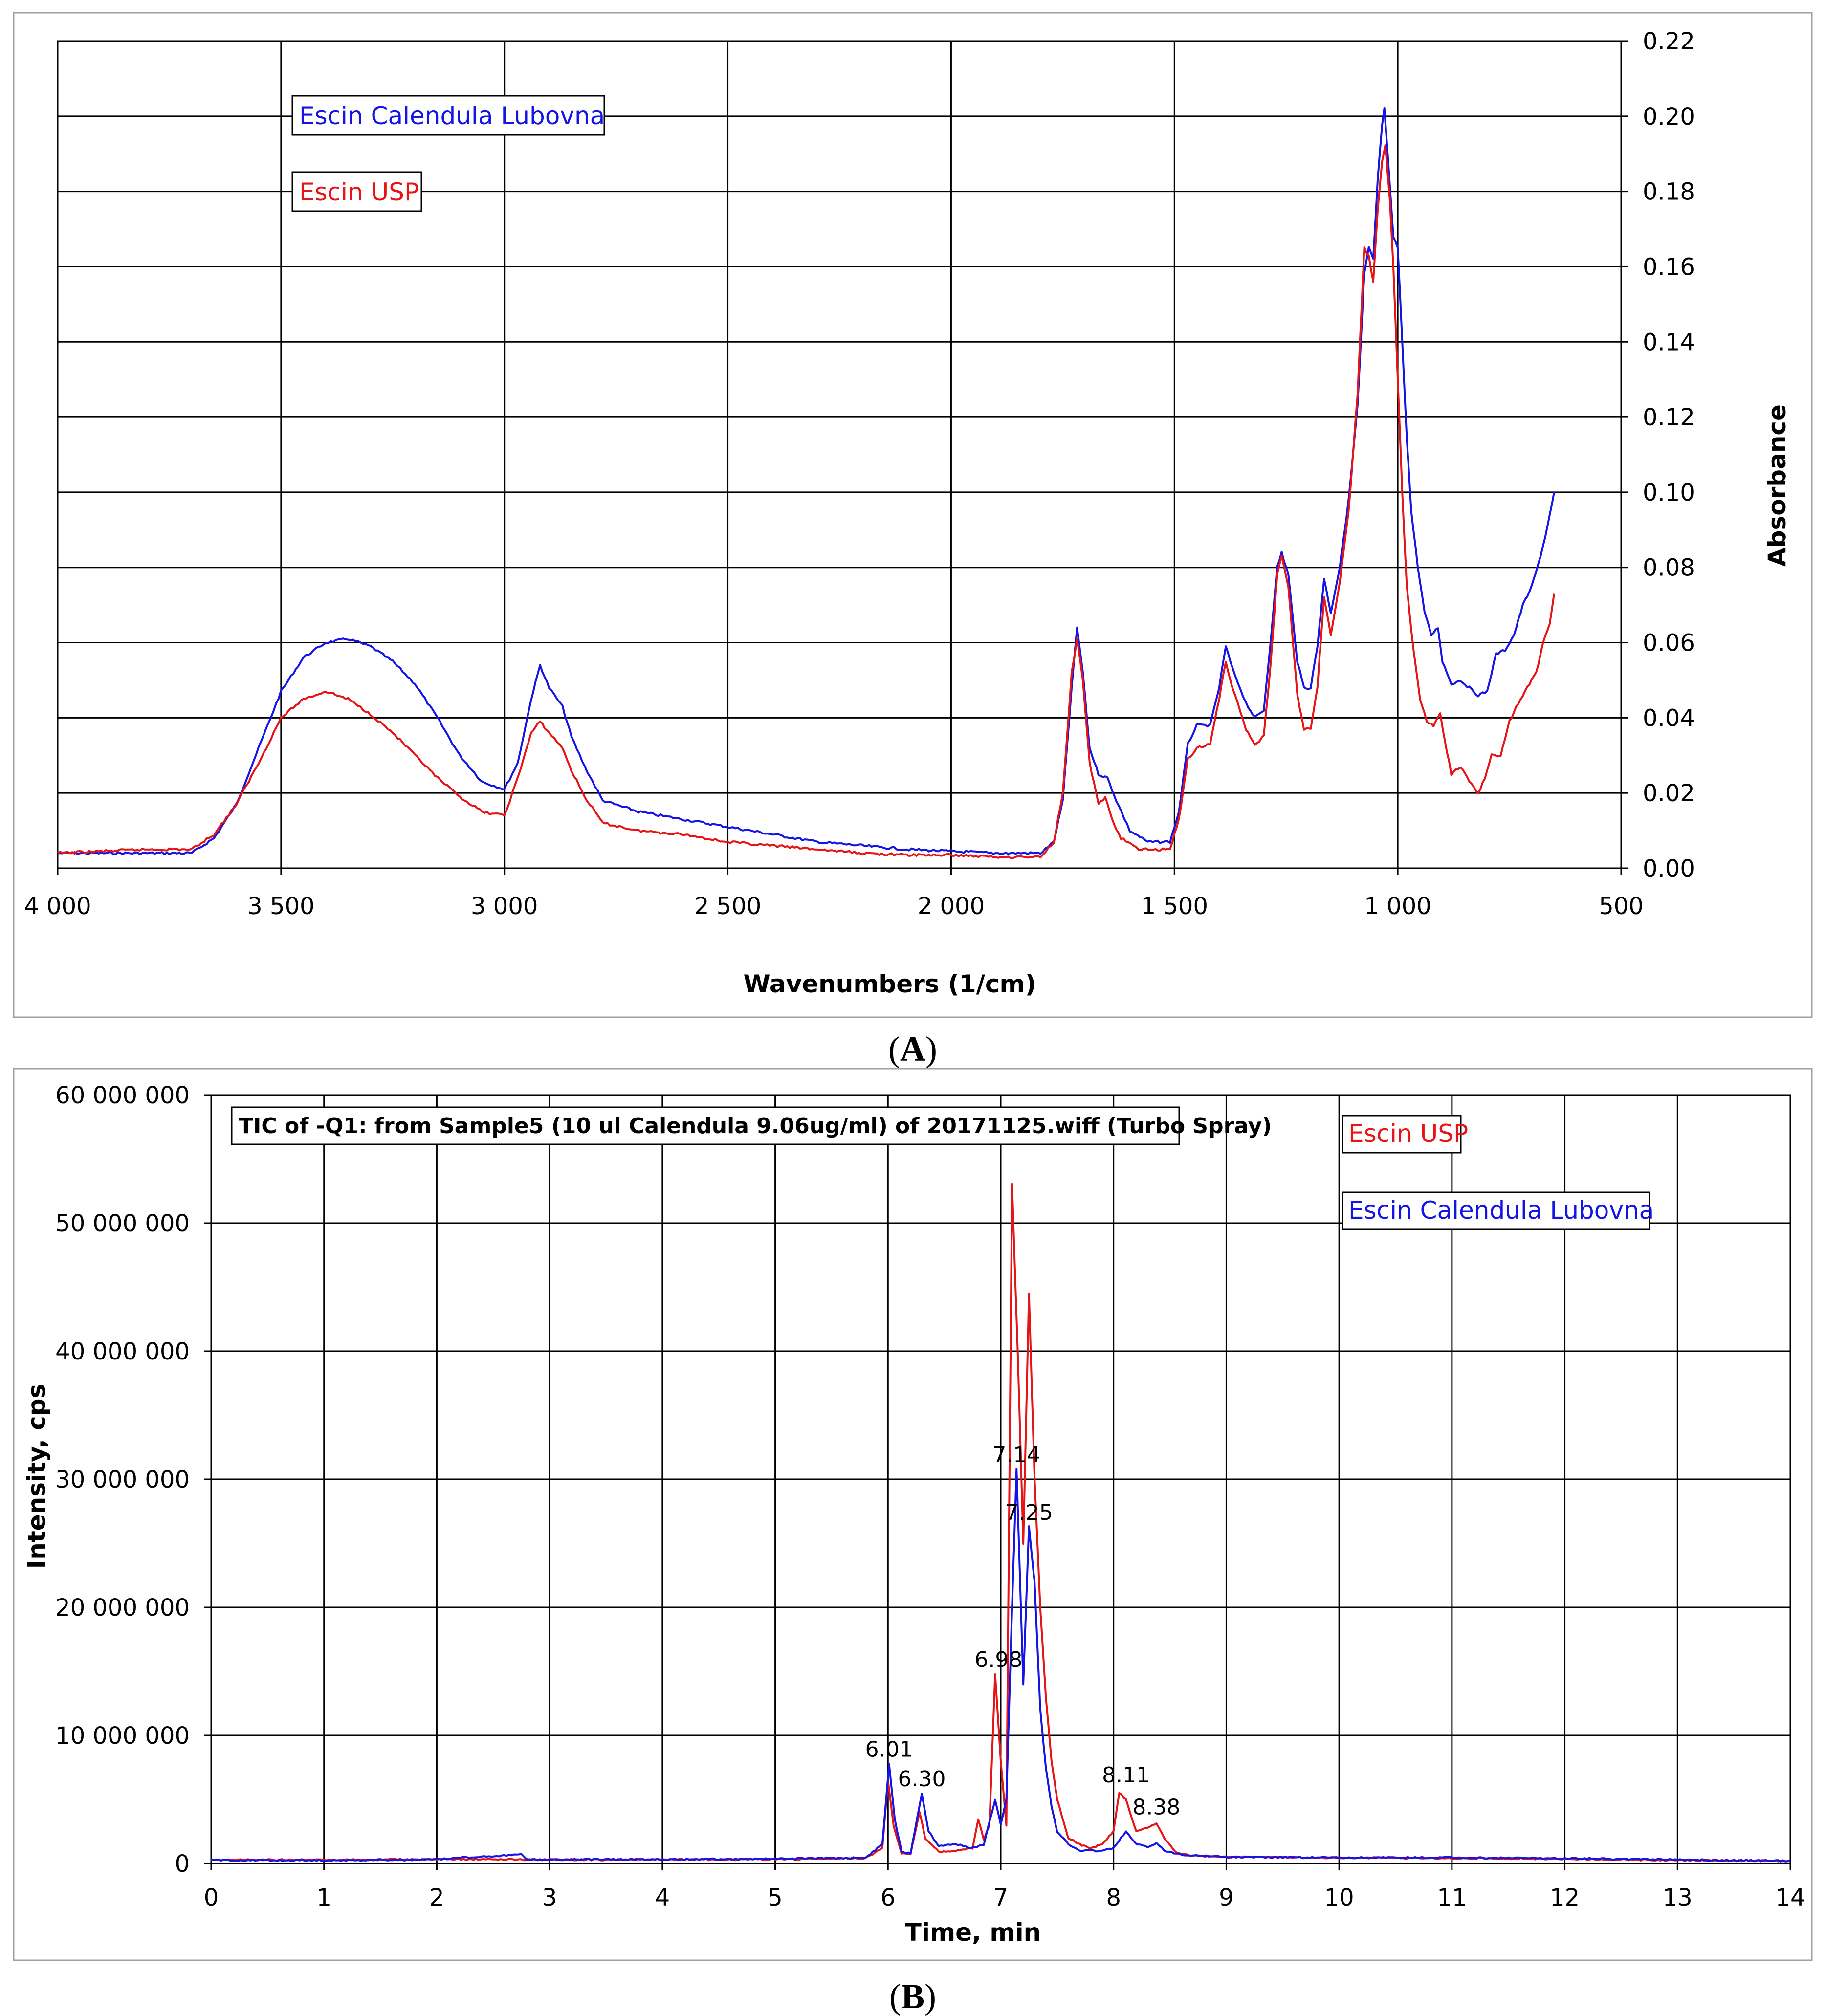  I want to click on x-tick-label: 3, so click(549, 1897).